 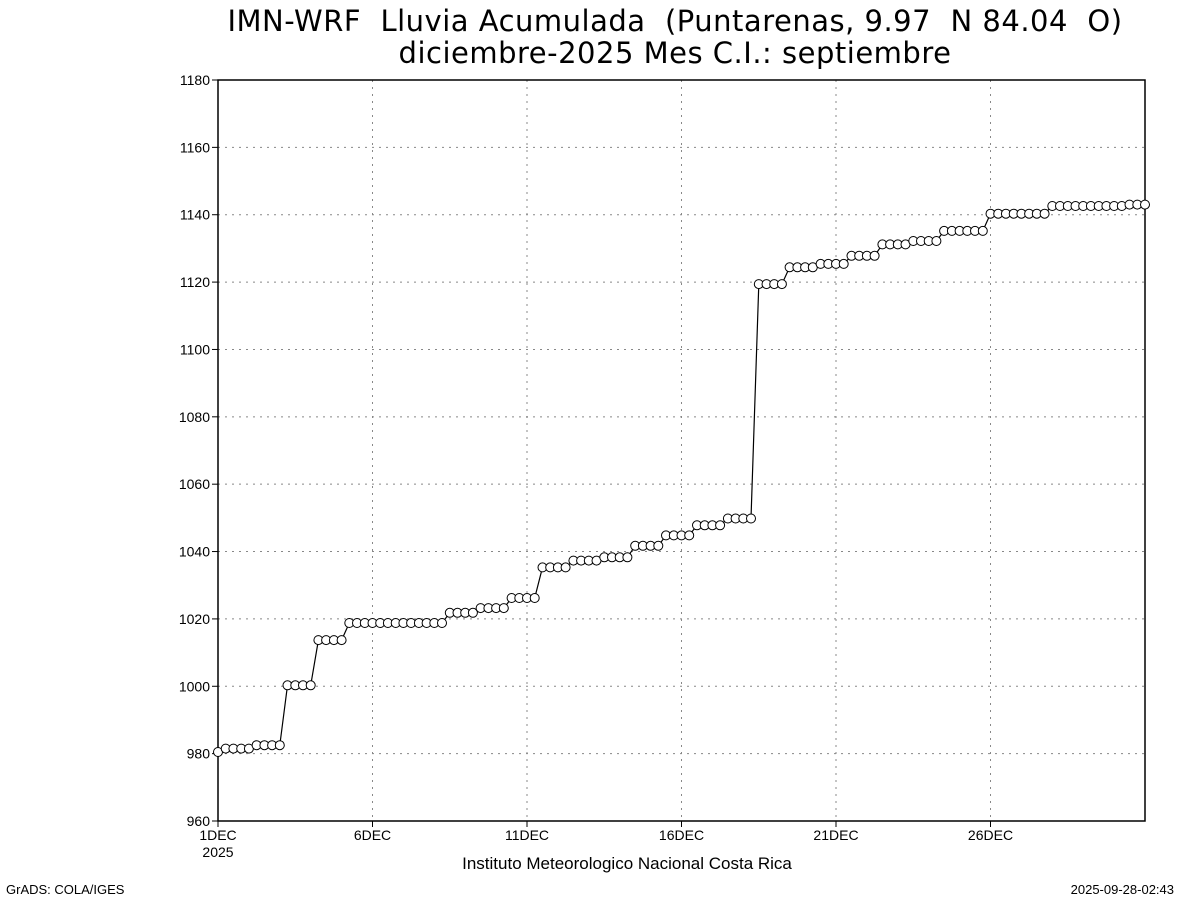 What do you see at coordinates (990, 835) in the screenshot?
I see `x-tick-label: 26DEC` at bounding box center [990, 835].